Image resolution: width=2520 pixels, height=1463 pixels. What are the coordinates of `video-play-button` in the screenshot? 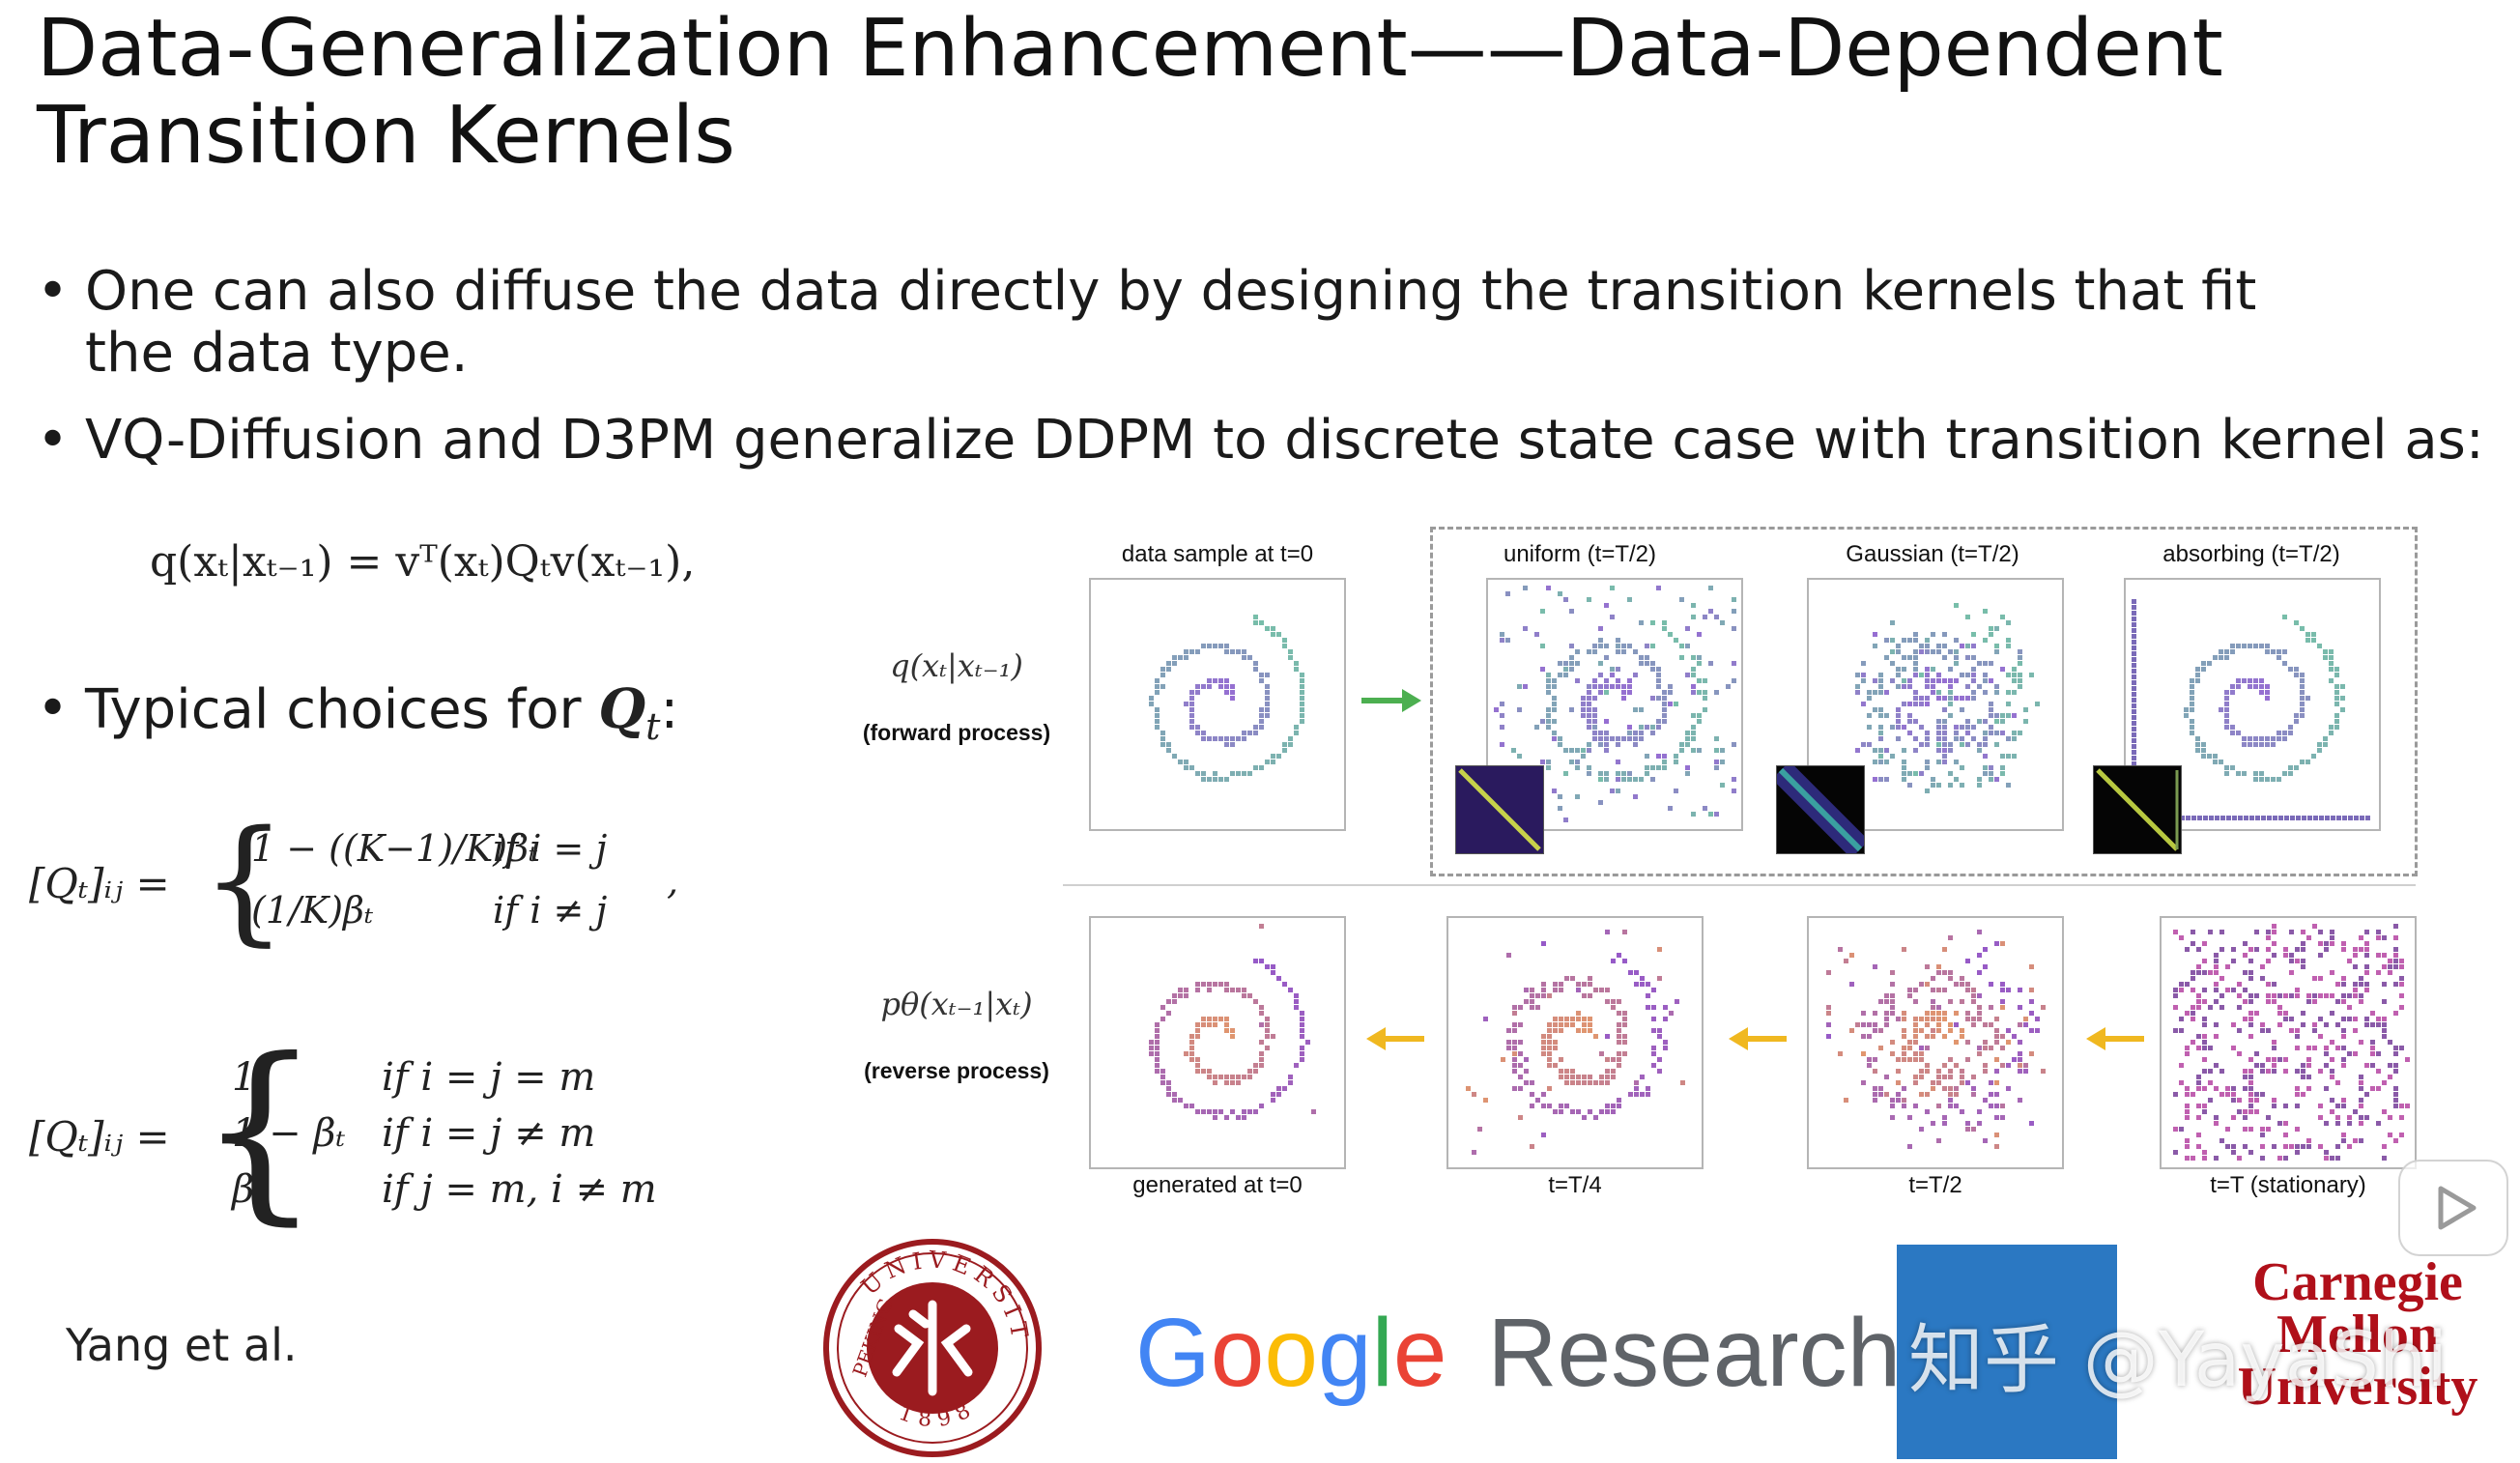 It's located at (2453, 1208).